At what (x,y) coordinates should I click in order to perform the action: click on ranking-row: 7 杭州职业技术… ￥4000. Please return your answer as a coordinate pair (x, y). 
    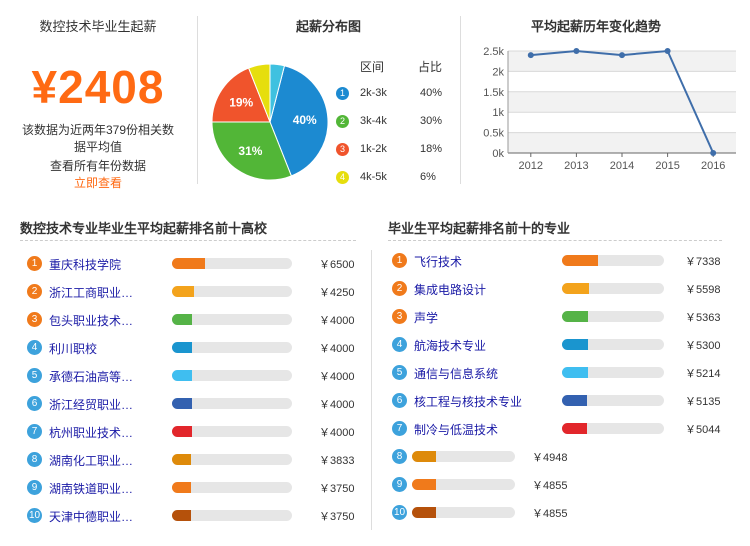
    Looking at the image, I should click on (192, 432).